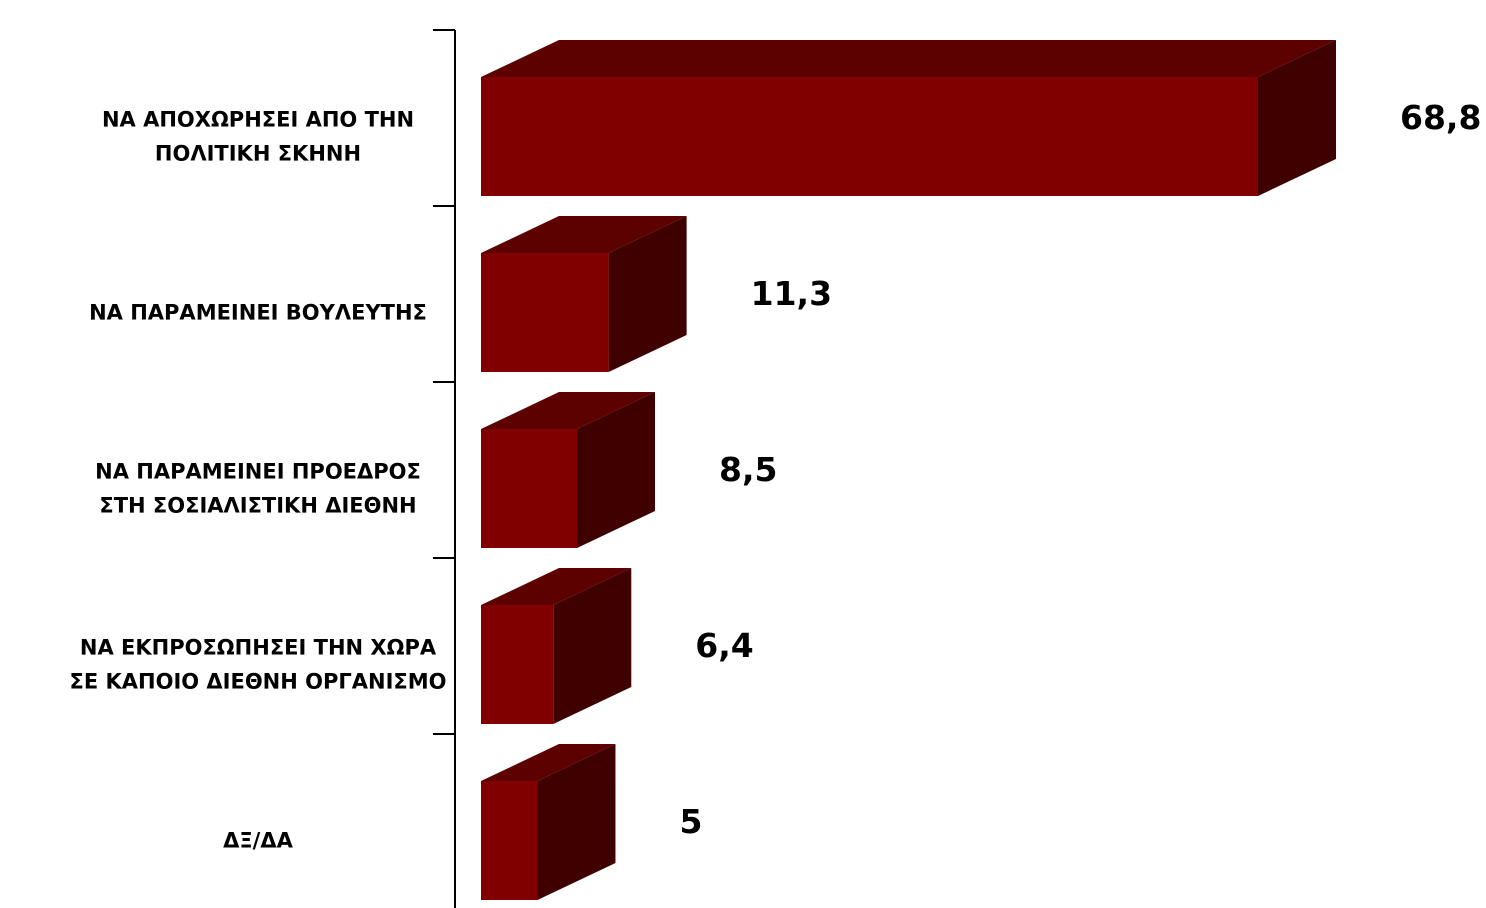 The width and height of the screenshot is (1486, 908). Describe the element at coordinates (258, 120) in the screenshot. I see `category-label-line: ΝΑ ΑΠΟΧΩΡΗΣΕΙ ΑΠΟ ΤΗΝ` at that location.